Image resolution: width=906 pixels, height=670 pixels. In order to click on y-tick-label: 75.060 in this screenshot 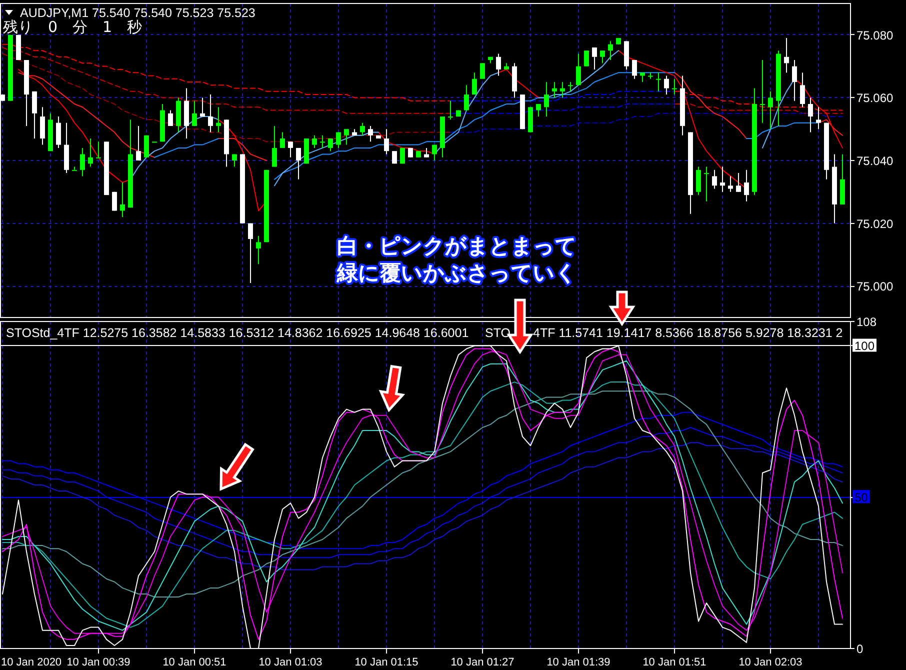, I will do `click(875, 98)`.